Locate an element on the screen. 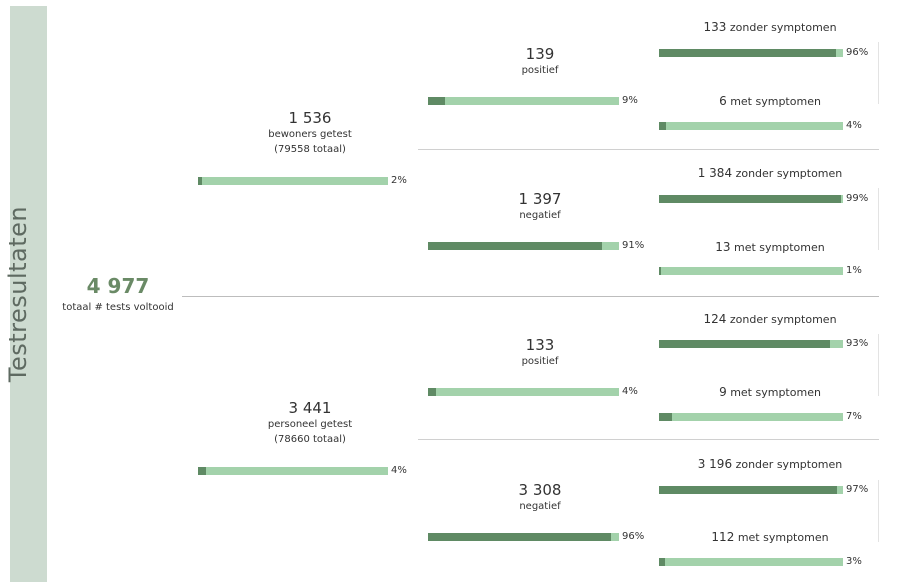 This screenshot has height=588, width=905. sidebar-panel is located at coordinates (28, 294).